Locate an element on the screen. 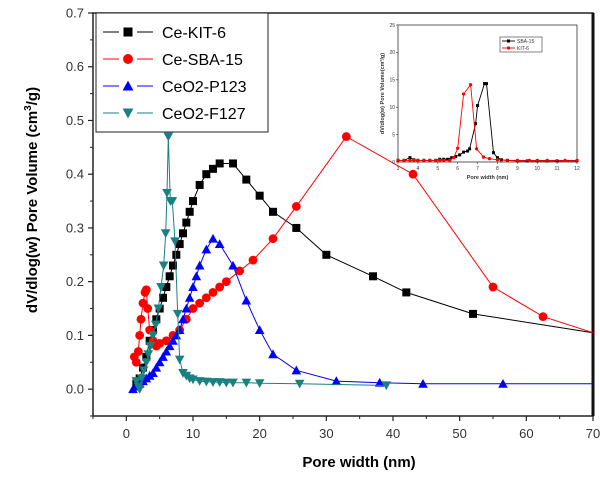  y-tick-label: 0.2 is located at coordinates (75, 281).